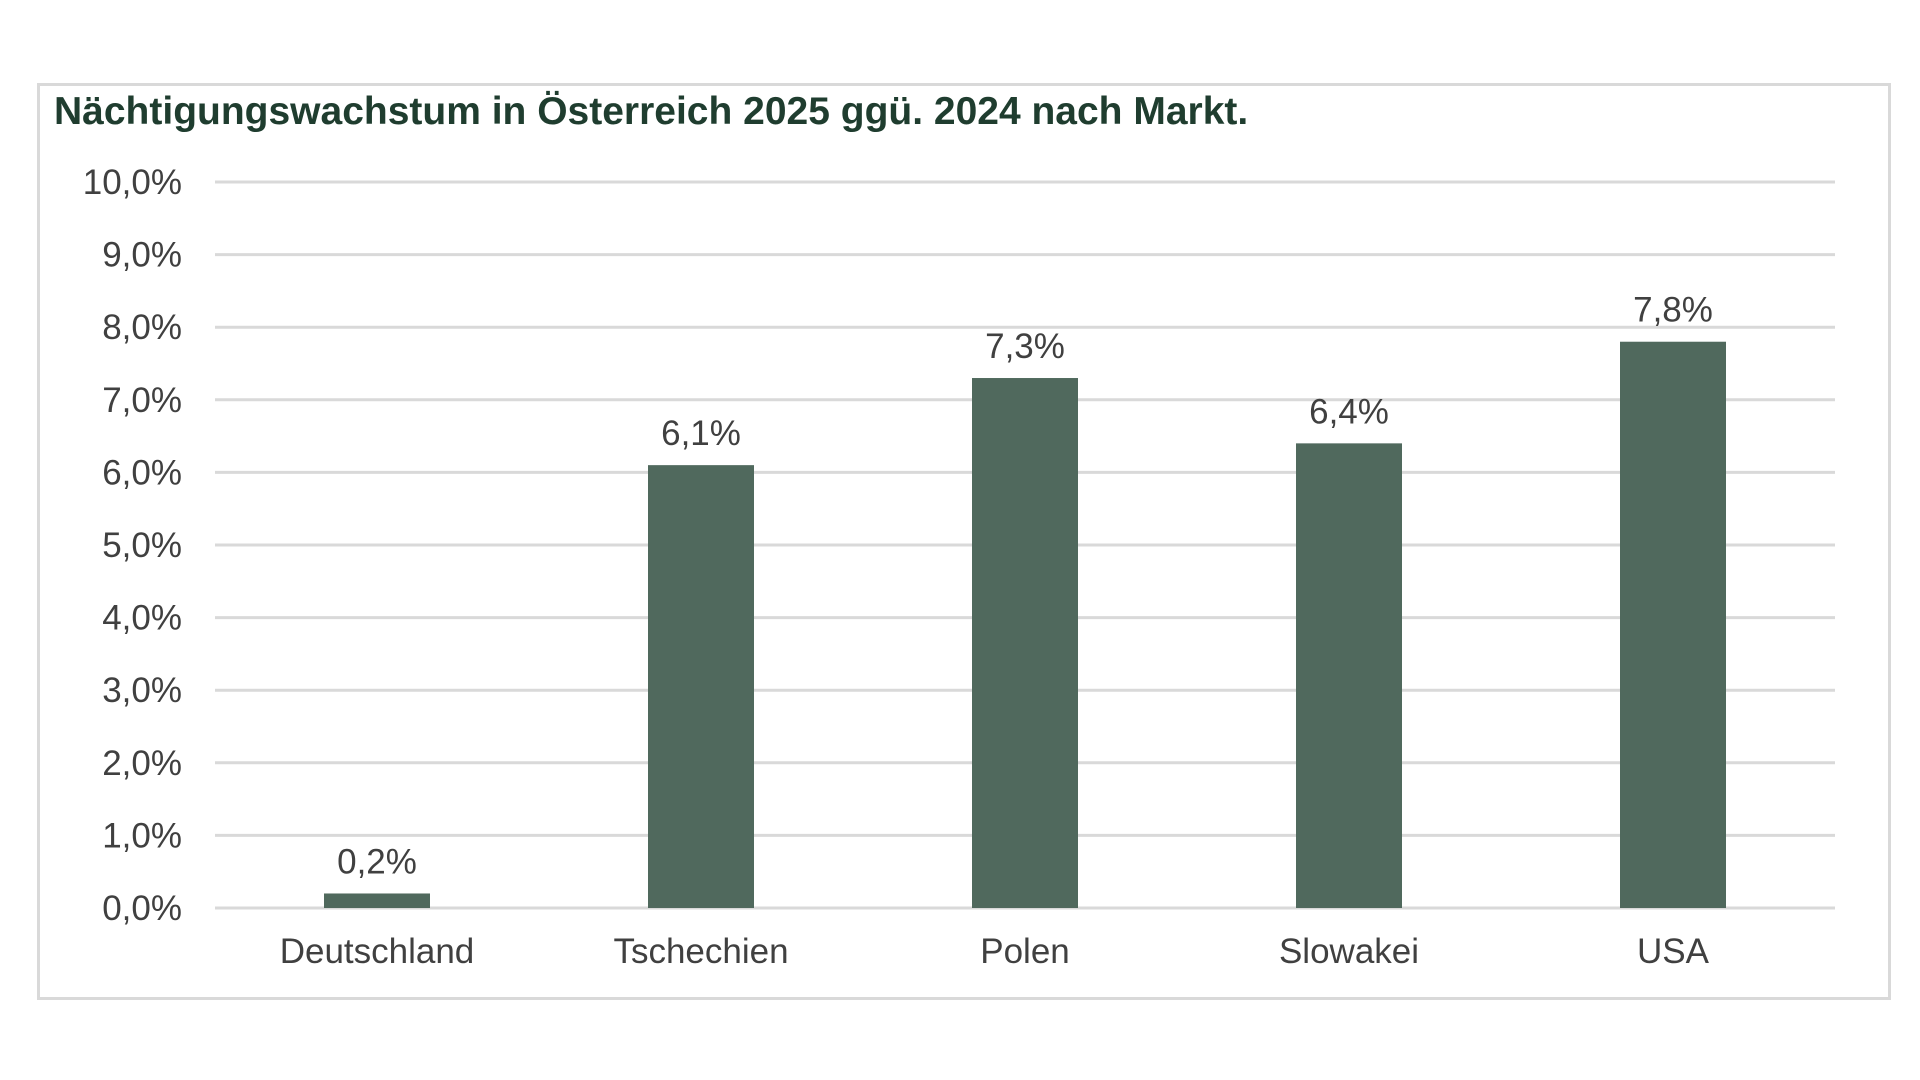 This screenshot has width=1920, height=1080. I want to click on category-label-polen: Polen, so click(1025, 951).